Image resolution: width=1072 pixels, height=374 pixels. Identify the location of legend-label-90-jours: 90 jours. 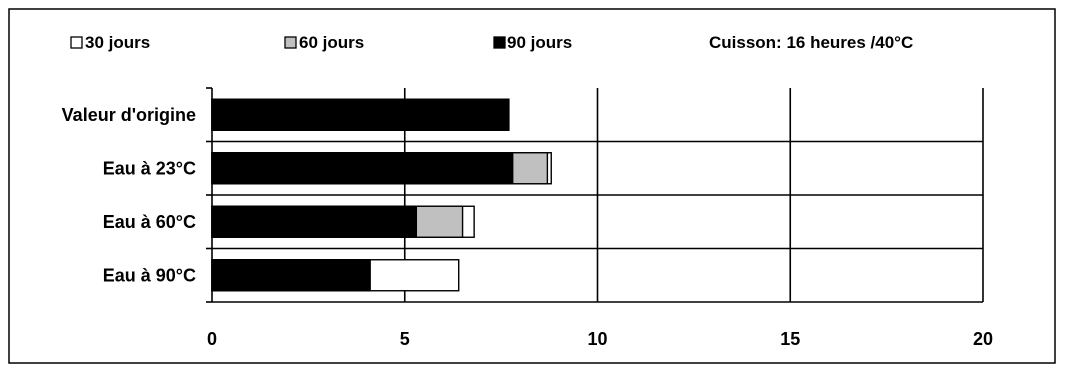
(539, 42).